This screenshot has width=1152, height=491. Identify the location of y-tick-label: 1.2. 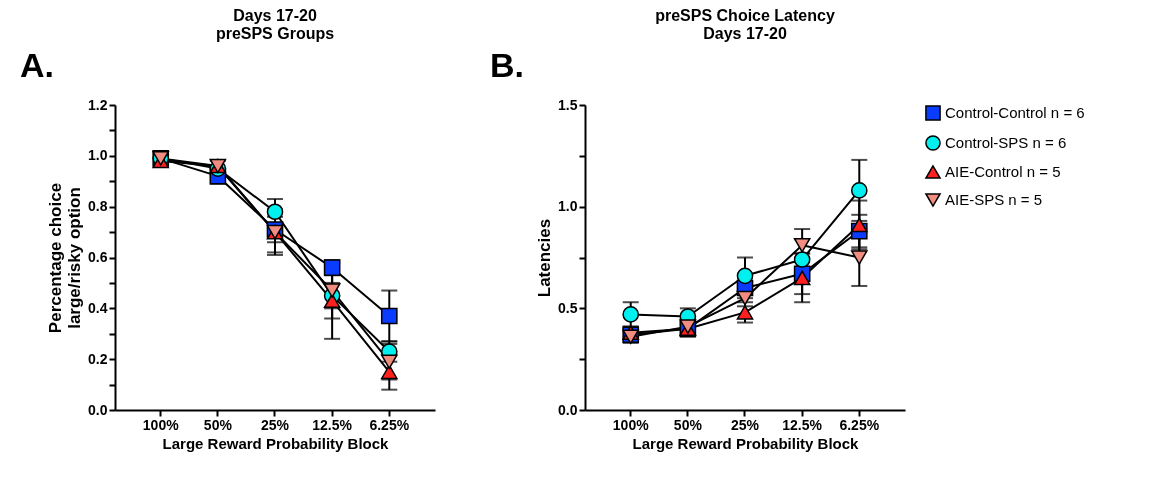
(98, 104).